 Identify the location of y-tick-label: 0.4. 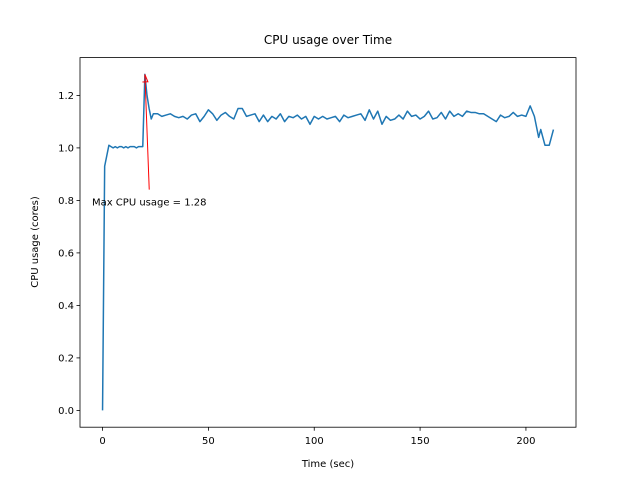
(66, 306).